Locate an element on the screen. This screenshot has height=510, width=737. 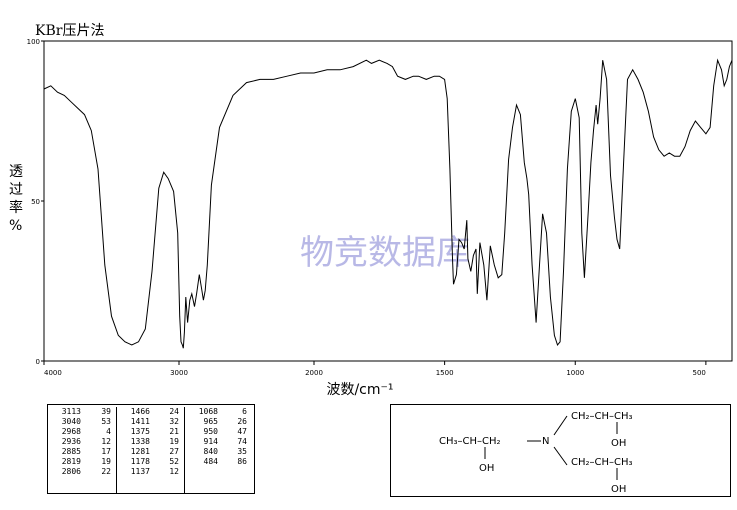
peak-table-row: 1281 27 is located at coordinates (150, 452).